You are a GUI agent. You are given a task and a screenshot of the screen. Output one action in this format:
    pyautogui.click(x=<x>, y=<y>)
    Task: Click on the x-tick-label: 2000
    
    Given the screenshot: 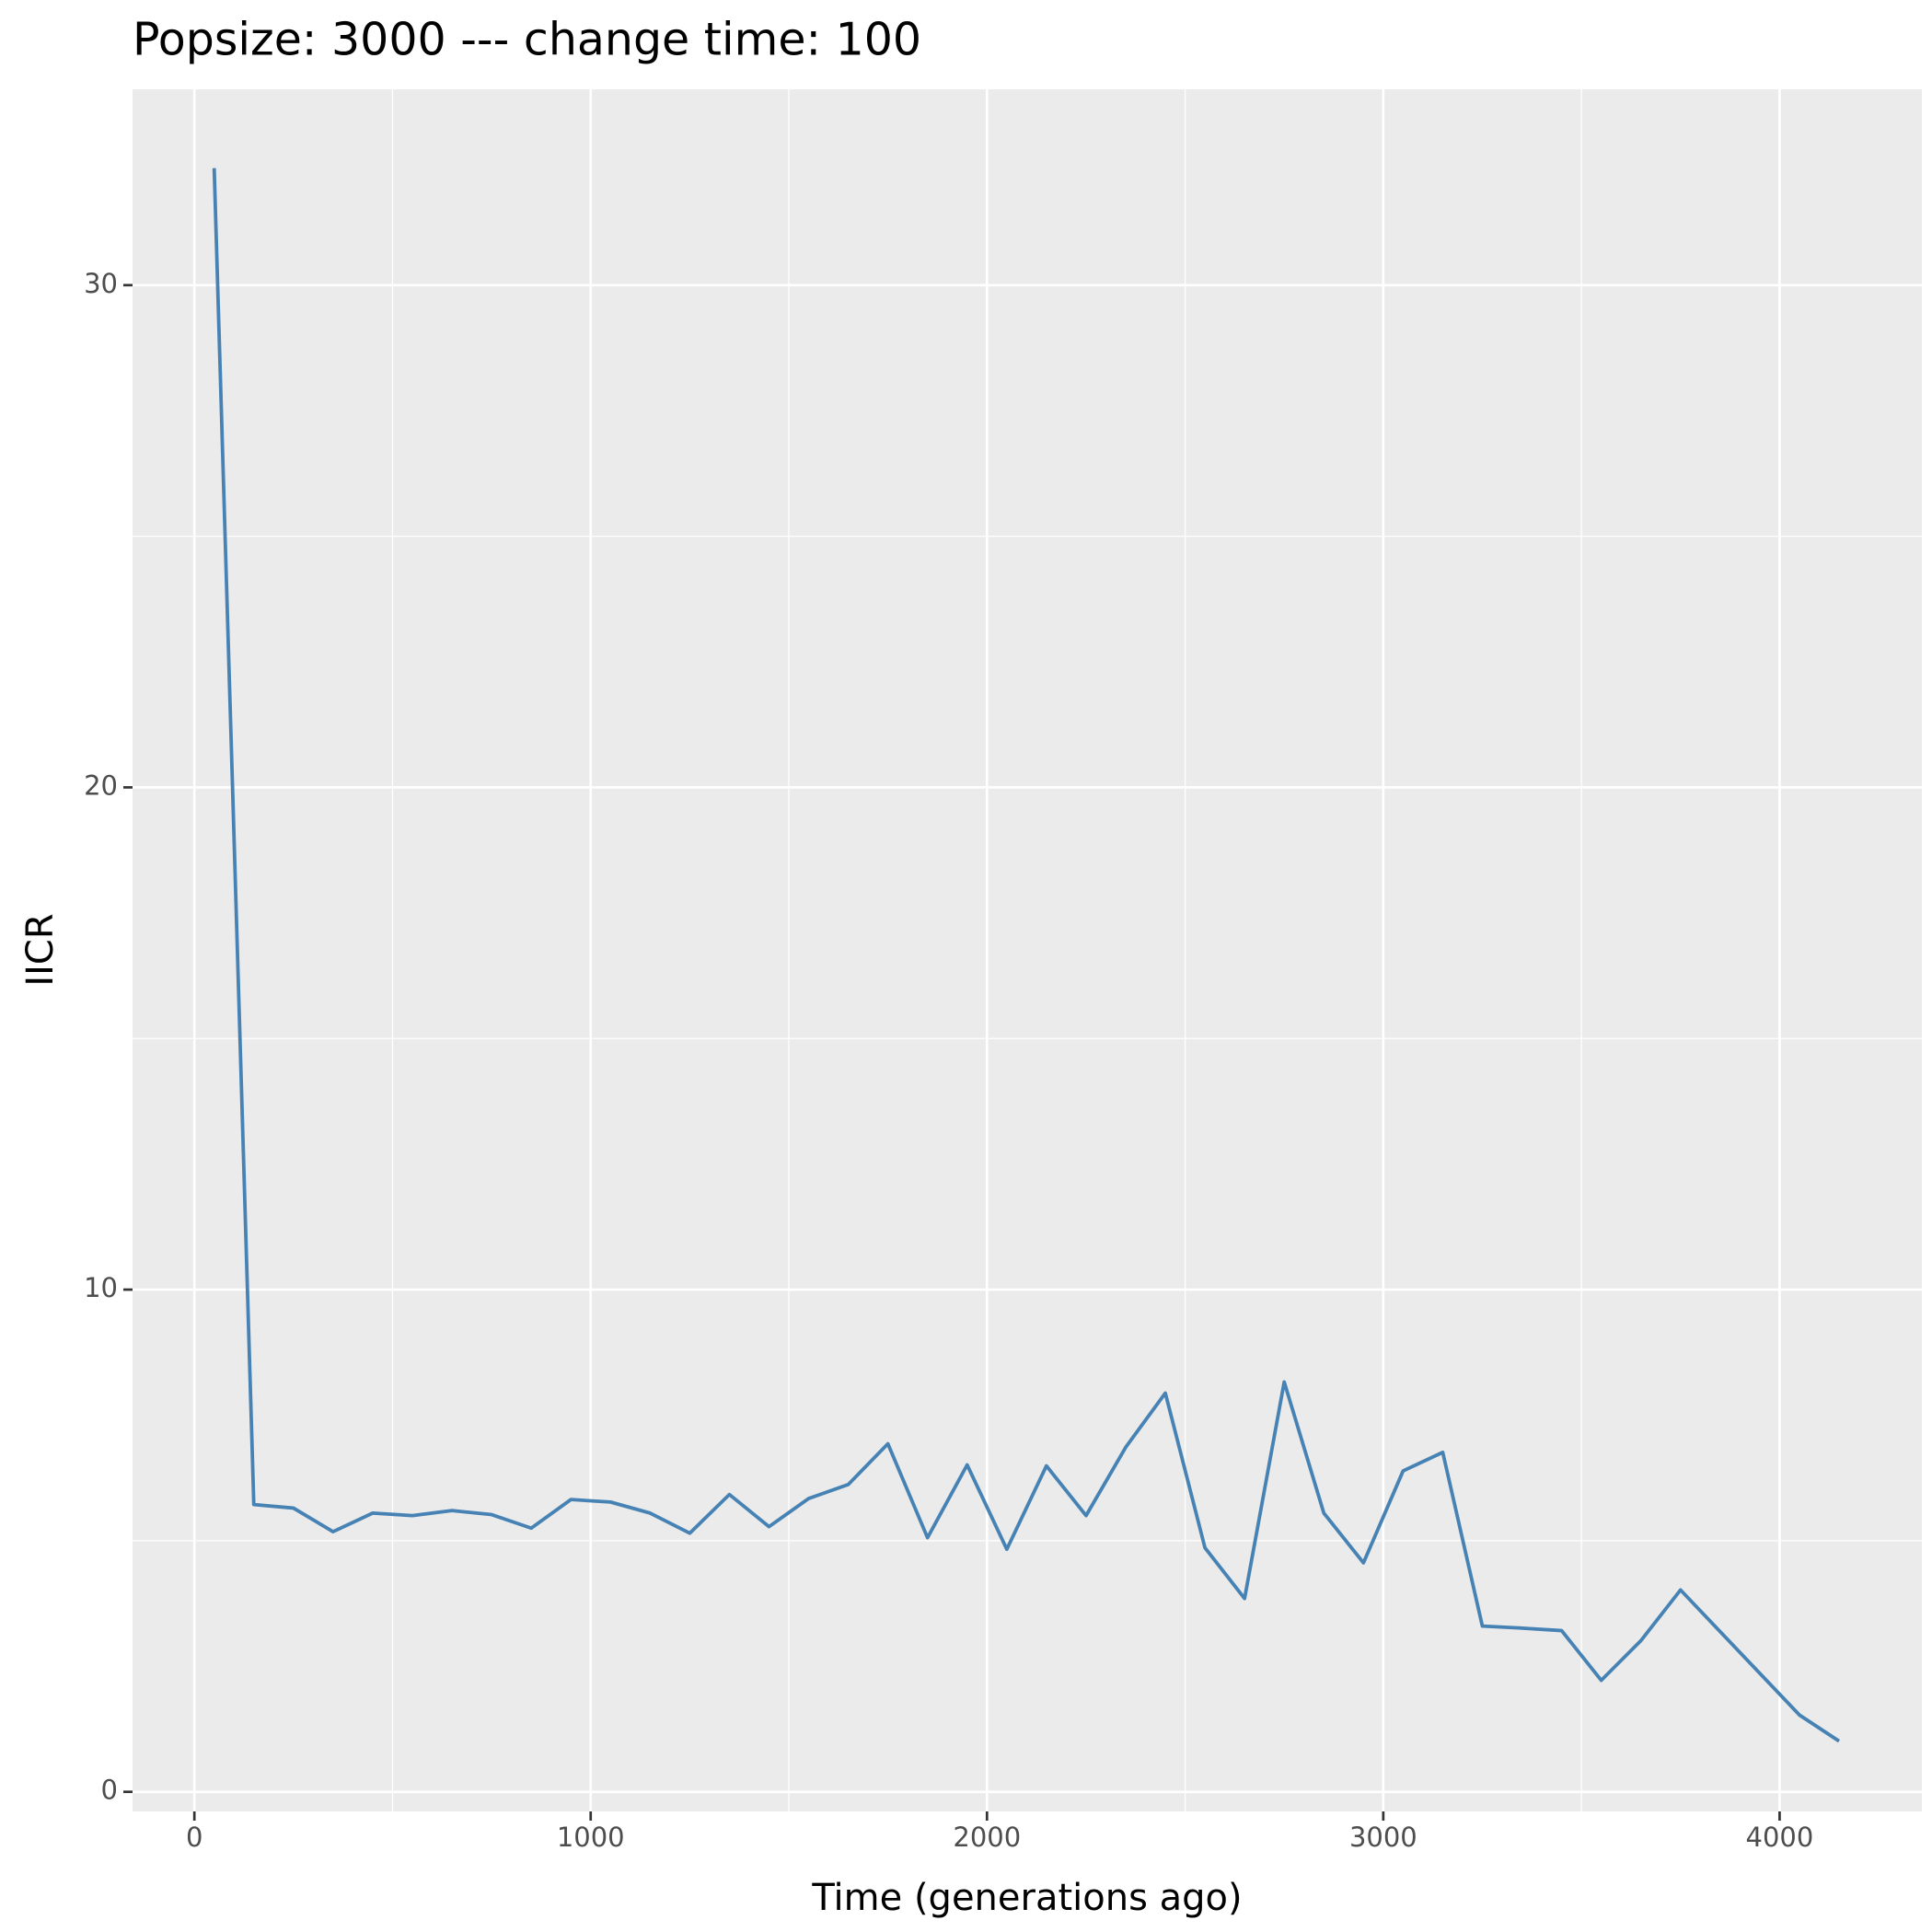 What is the action you would take?
    pyautogui.click(x=987, y=1838)
    